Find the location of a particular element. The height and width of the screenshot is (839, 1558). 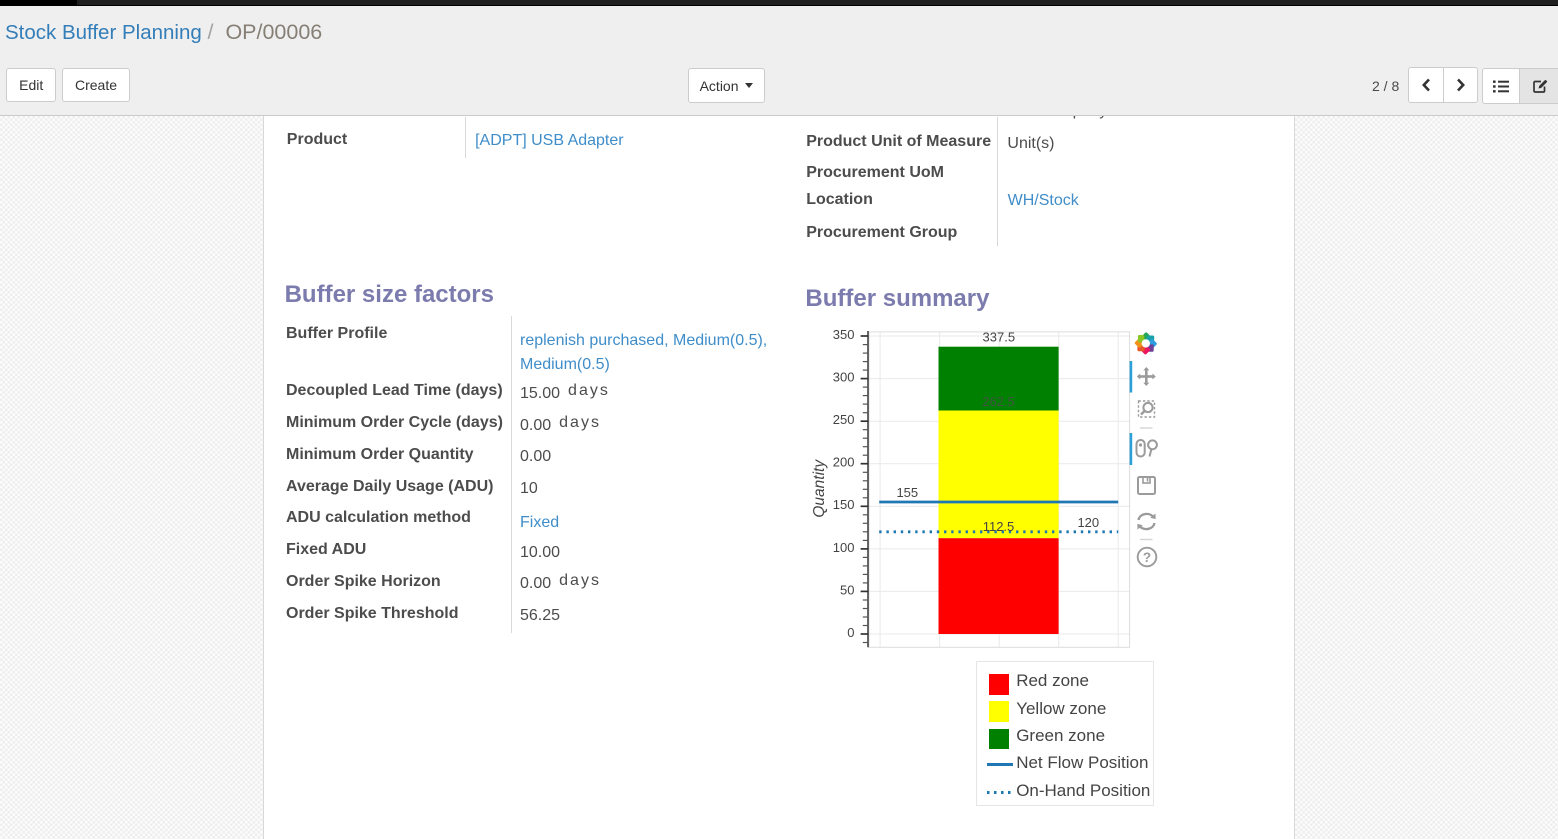

svg-text: 350 is located at coordinates (844, 334).